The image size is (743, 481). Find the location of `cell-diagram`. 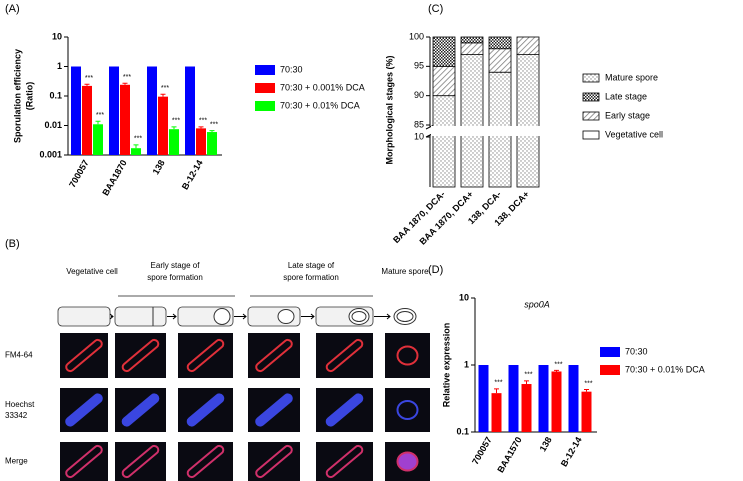

cell-diagram is located at coordinates (84, 316).